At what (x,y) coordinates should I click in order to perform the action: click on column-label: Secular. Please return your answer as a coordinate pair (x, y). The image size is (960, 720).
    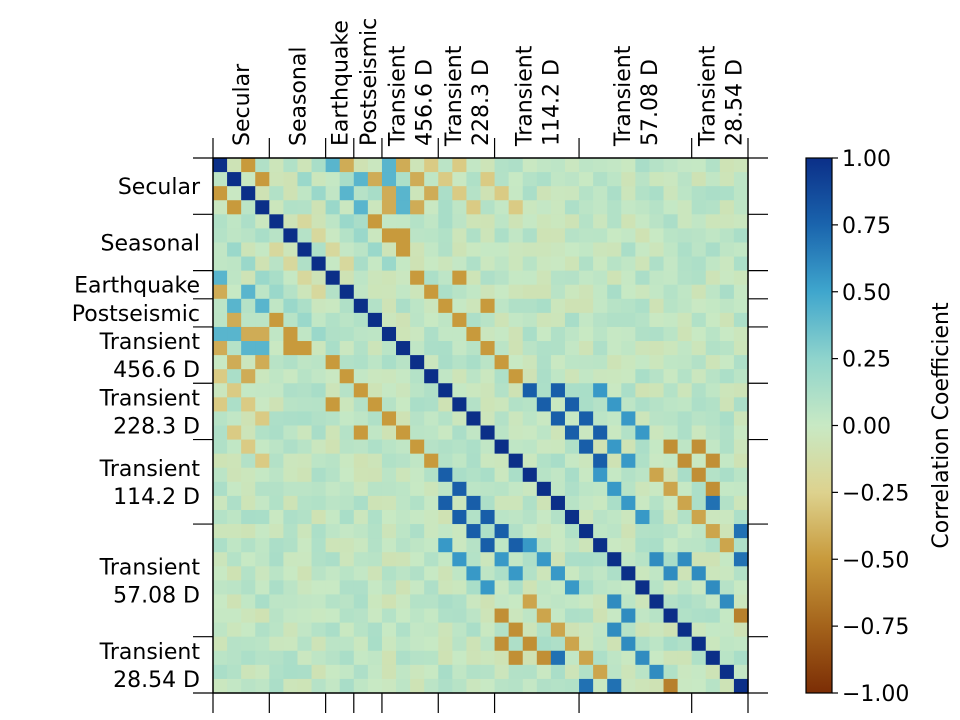
    Looking at the image, I should click on (242, 104).